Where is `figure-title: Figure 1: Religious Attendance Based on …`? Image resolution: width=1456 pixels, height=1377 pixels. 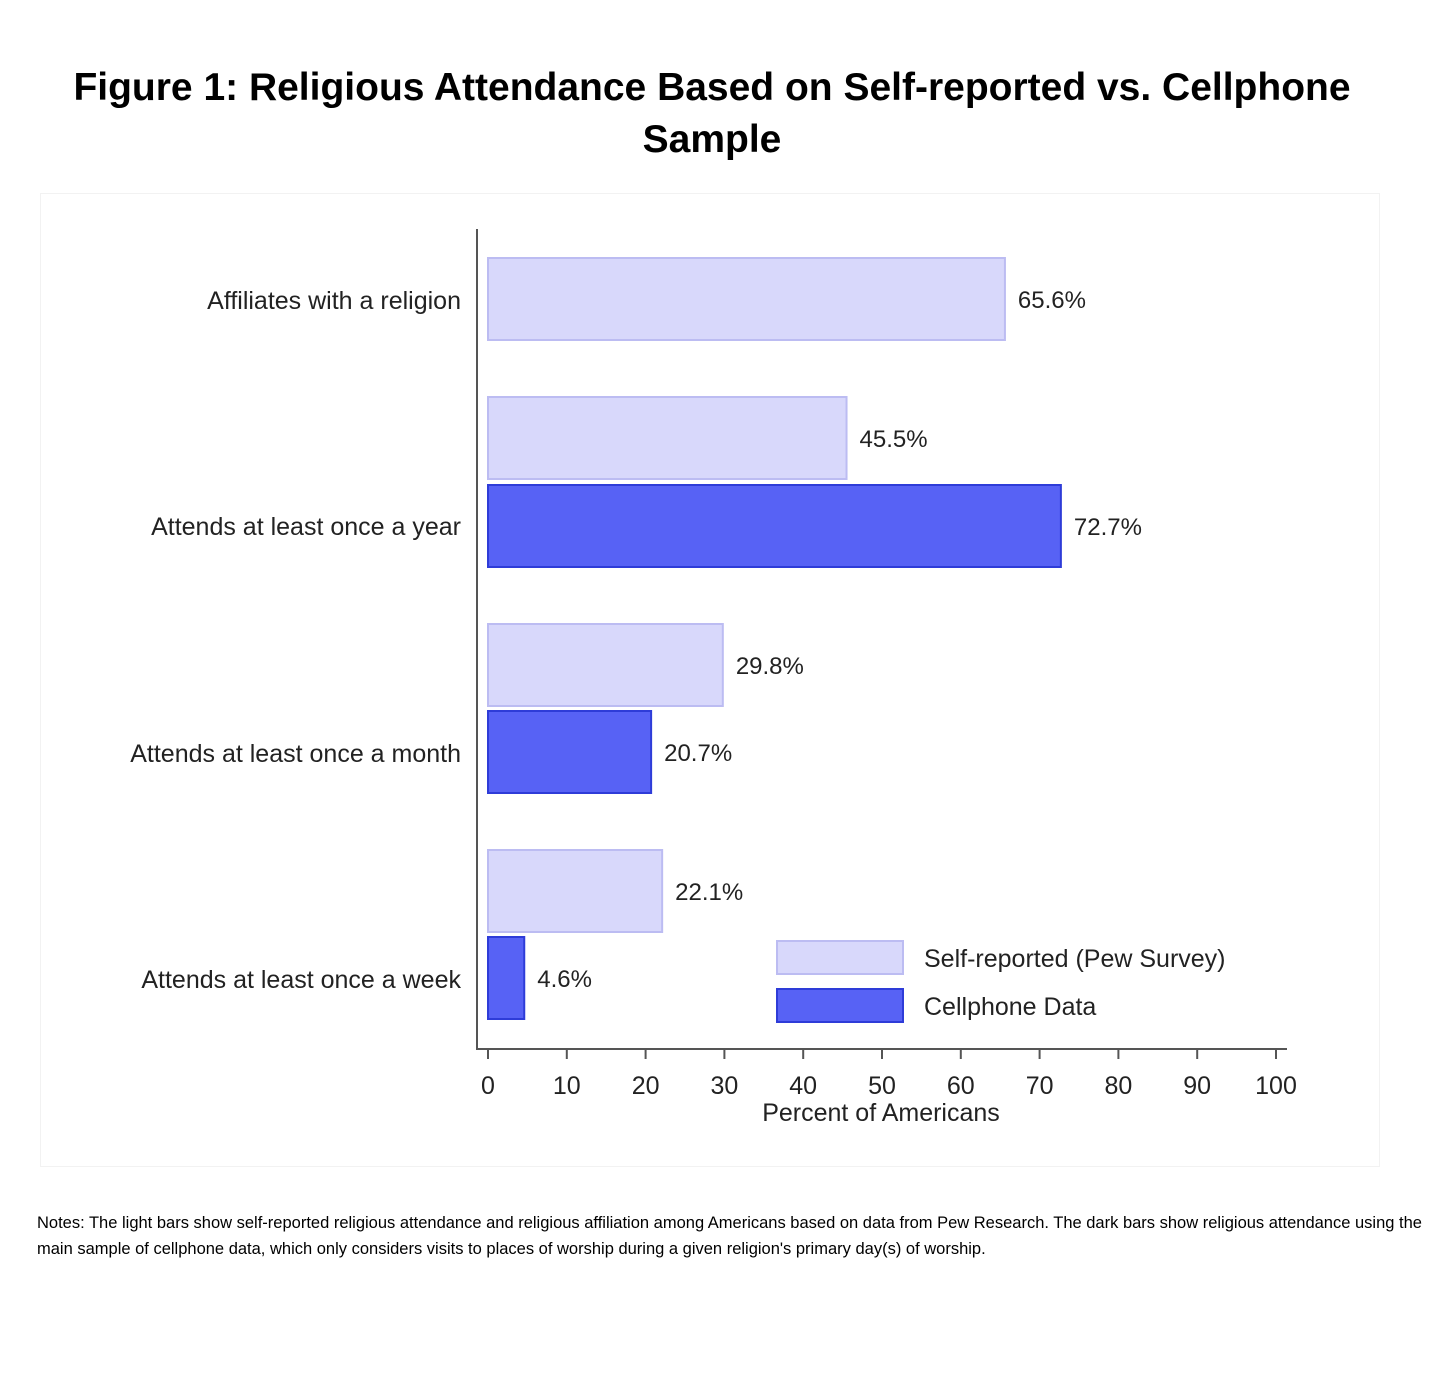
figure-title: Figure 1: Religious Attendance Based on … is located at coordinates (712, 113).